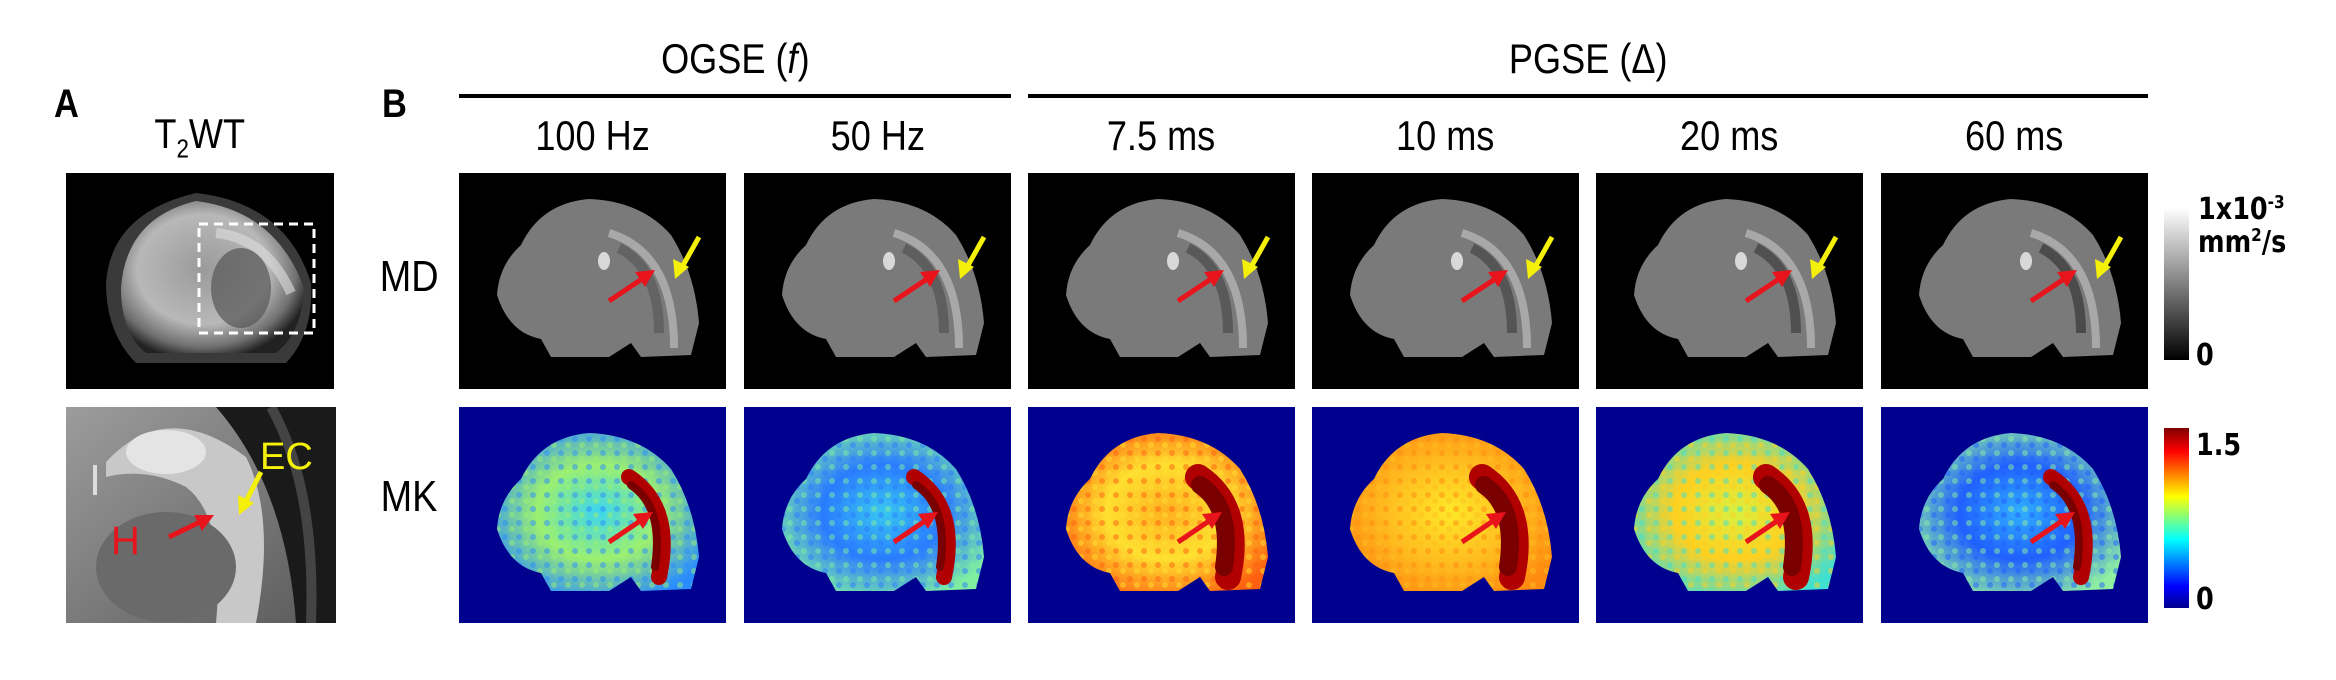 The height and width of the screenshot is (680, 2336). Describe the element at coordinates (66, 104) in the screenshot. I see `panel-a-label: A` at that location.